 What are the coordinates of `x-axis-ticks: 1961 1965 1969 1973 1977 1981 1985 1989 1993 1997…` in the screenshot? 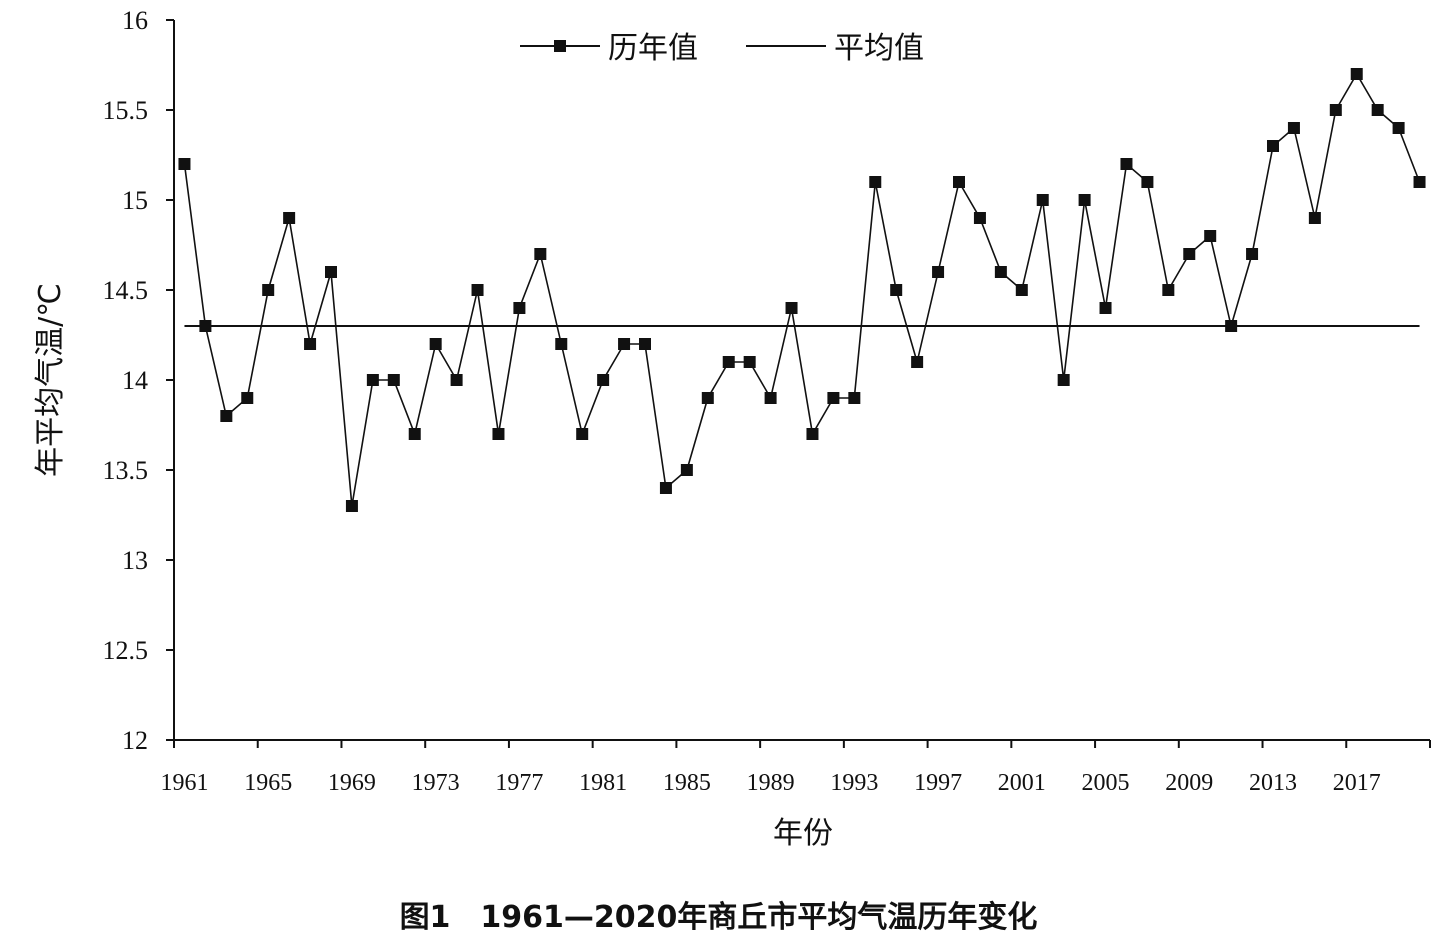 It's located at (795, 768).